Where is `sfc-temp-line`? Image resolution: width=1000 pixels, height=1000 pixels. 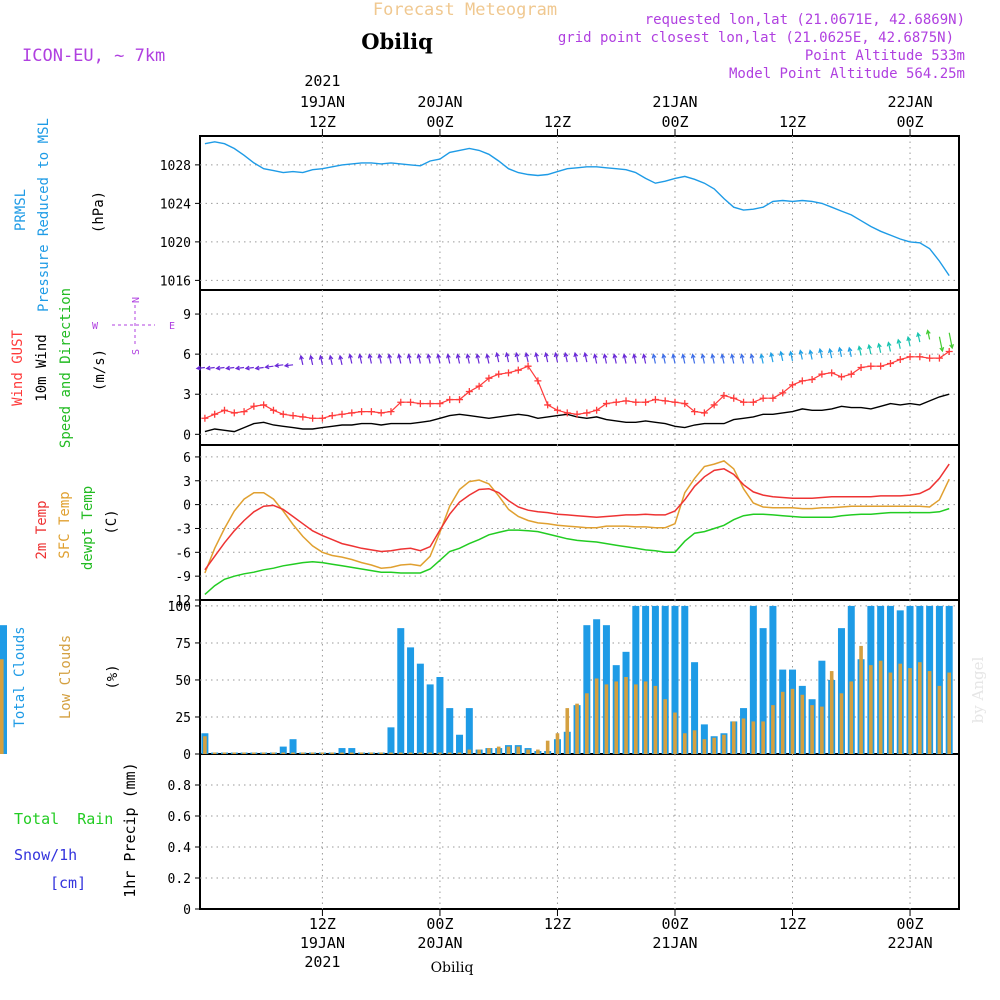 sfc-temp-line is located at coordinates (577, 517).